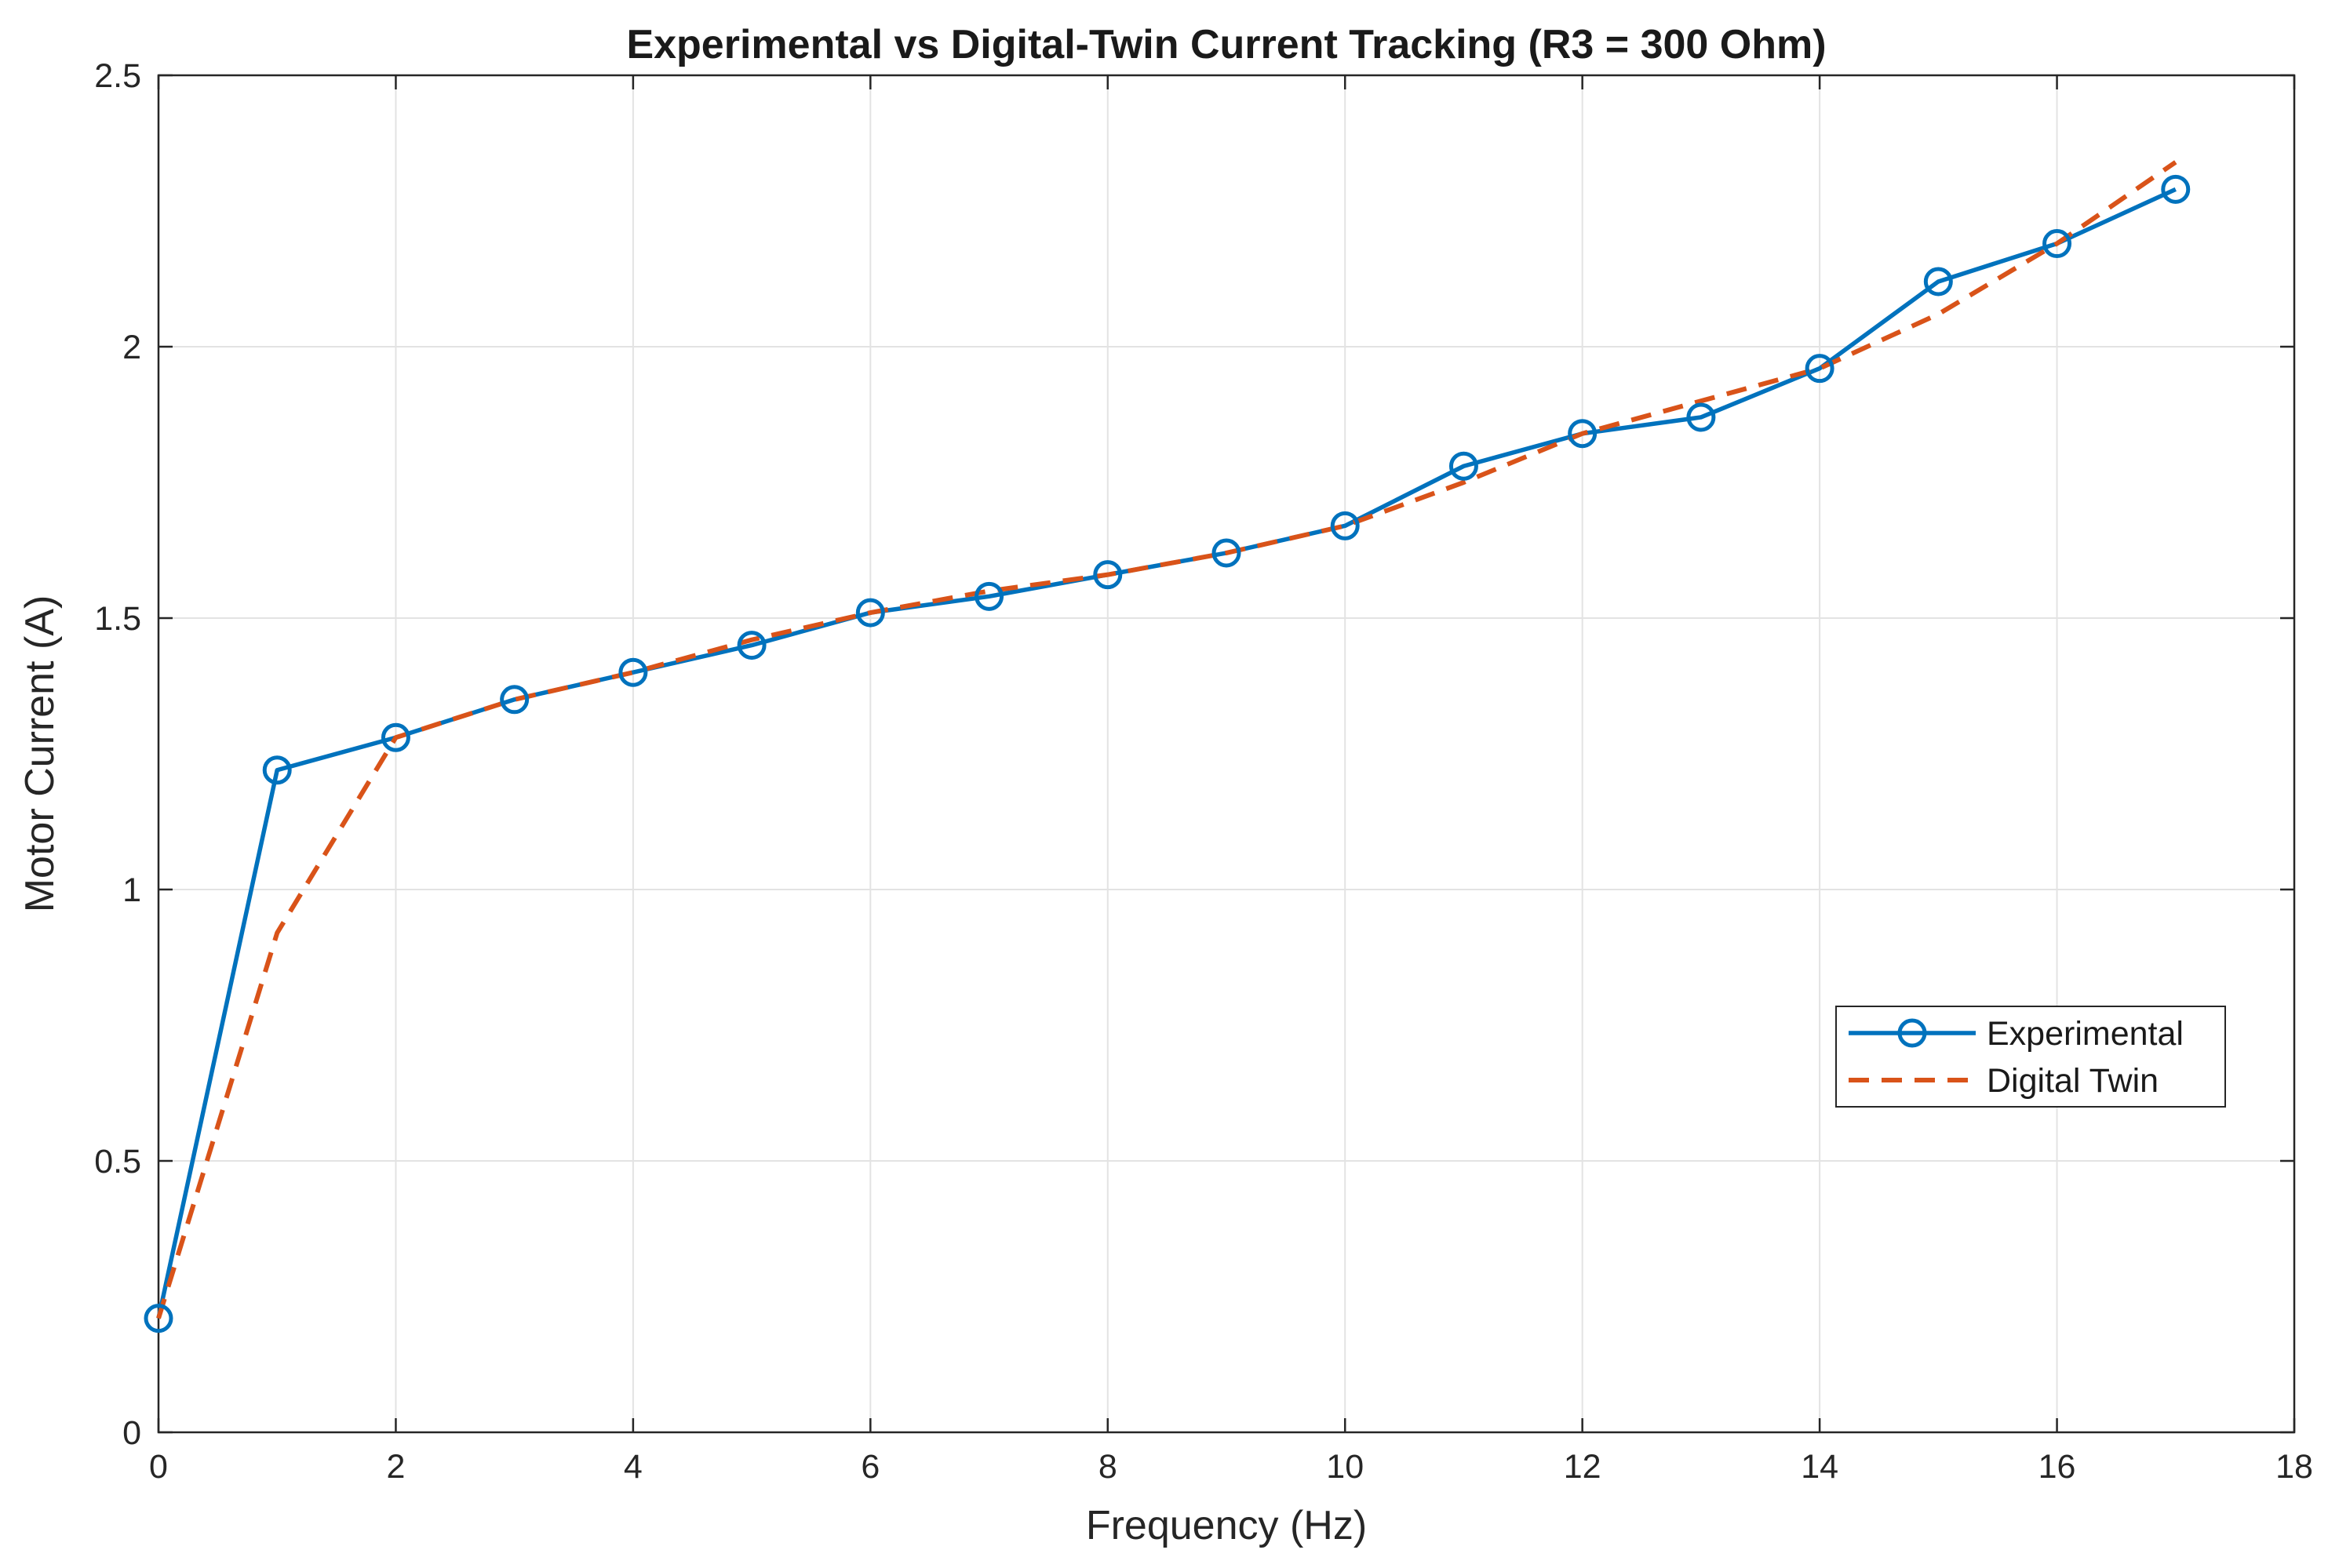  What do you see at coordinates (117, 1162) in the screenshot?
I see `y-tick-label: 0.5` at bounding box center [117, 1162].